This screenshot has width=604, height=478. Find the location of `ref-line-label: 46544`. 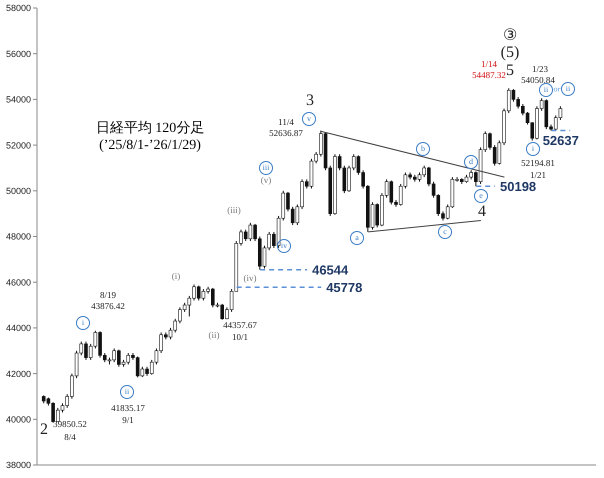

ref-line-label: 46544 is located at coordinates (331, 270).